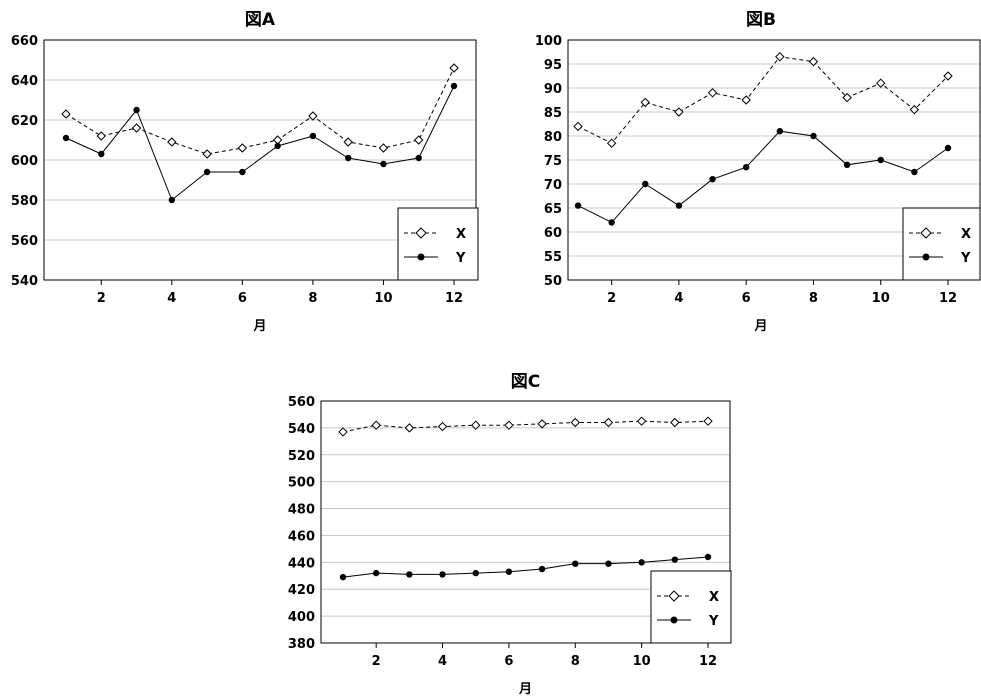 This screenshot has width=981, height=699. What do you see at coordinates (553, 89) in the screenshot?
I see `y-tick-label: 90` at bounding box center [553, 89].